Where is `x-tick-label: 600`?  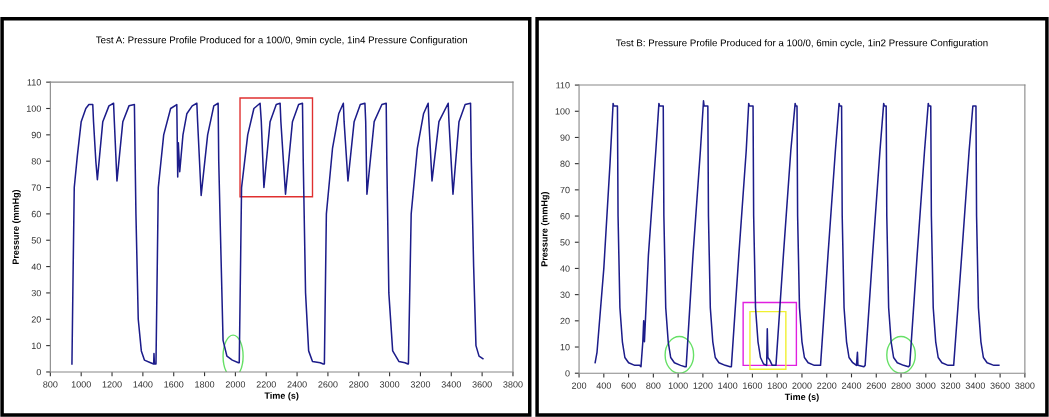 x-tick-label: 600 is located at coordinates (628, 385).